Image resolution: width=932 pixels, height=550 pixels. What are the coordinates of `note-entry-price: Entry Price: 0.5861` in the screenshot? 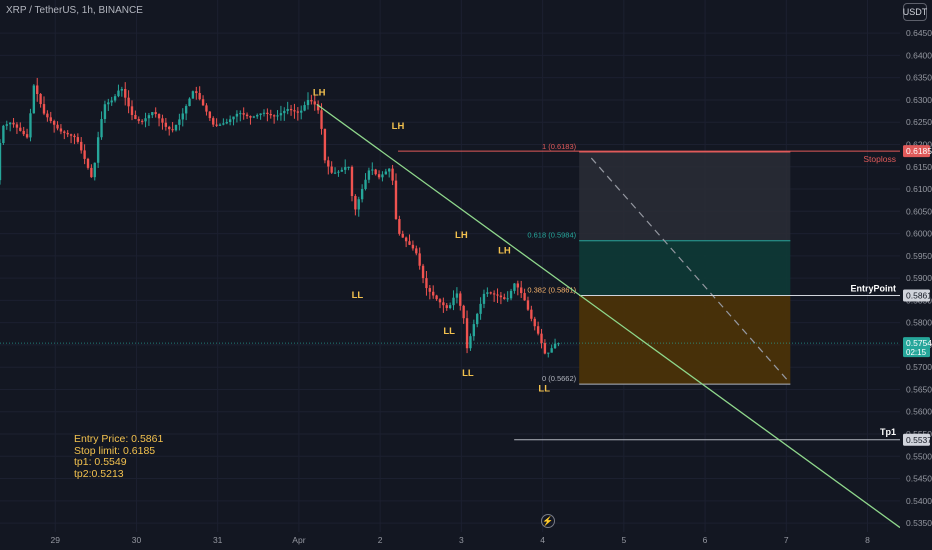 It's located at (119, 439).